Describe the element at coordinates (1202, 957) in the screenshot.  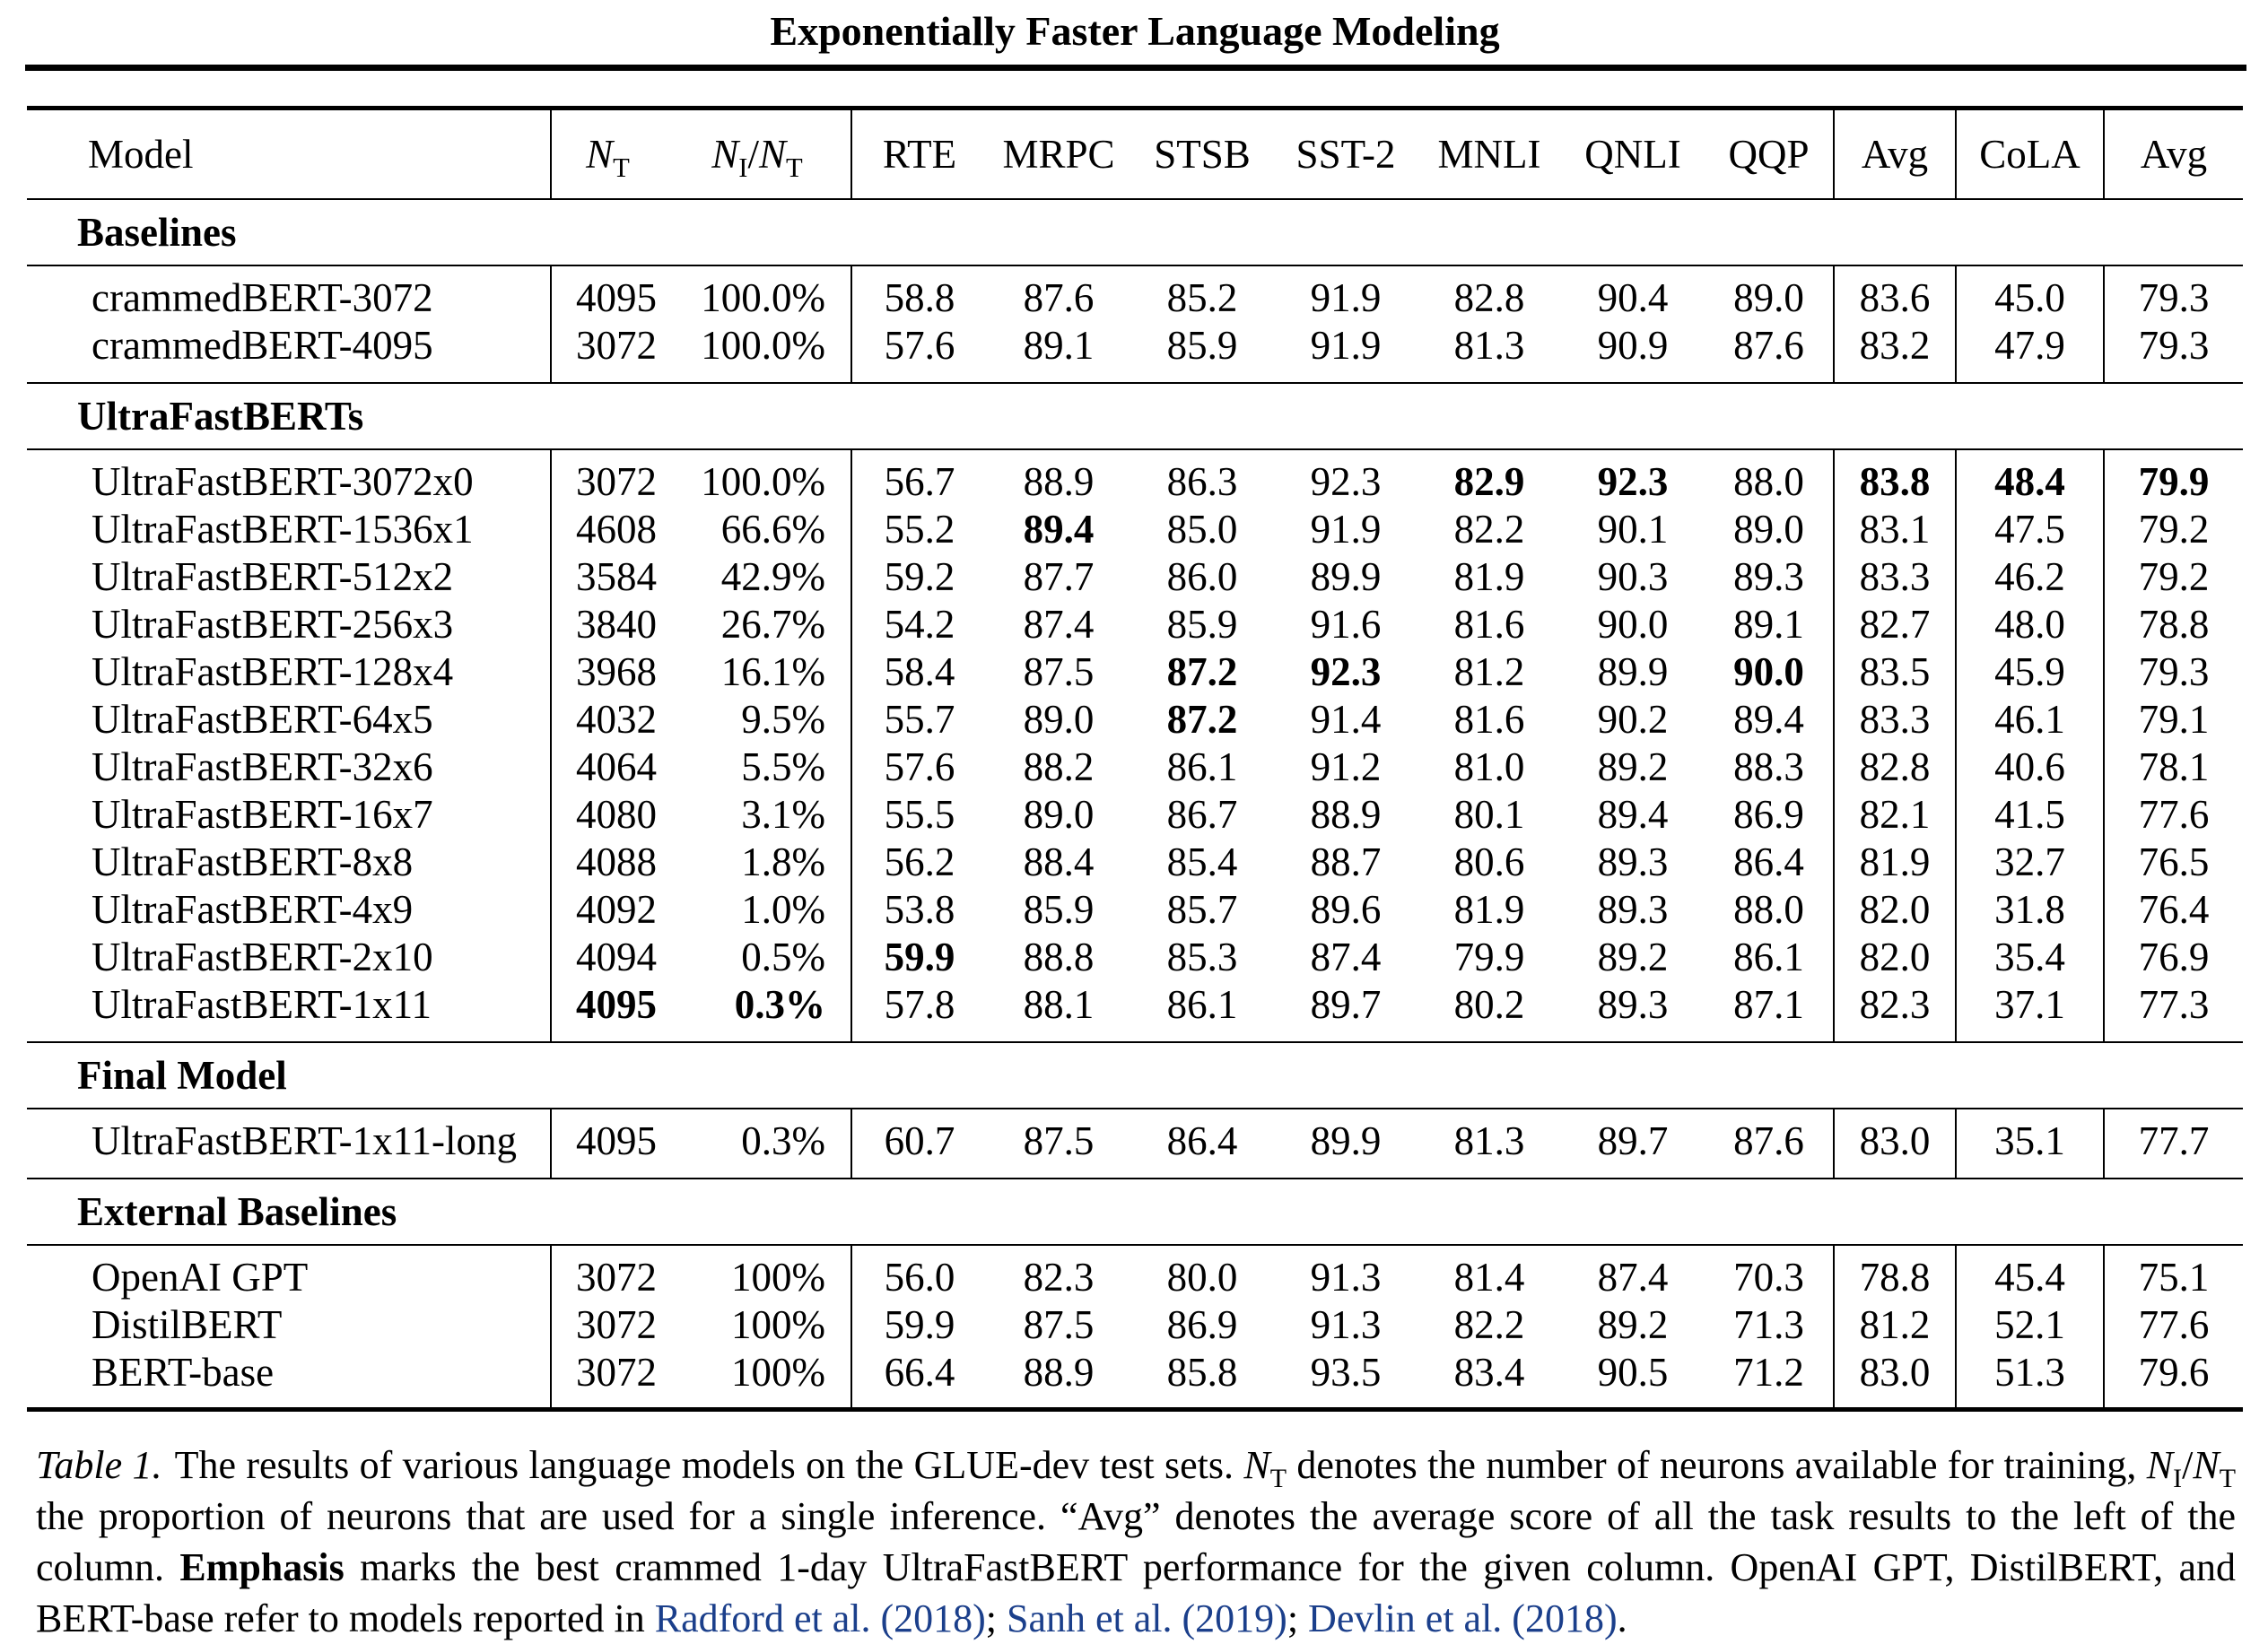
I see `score-cell: 85.3` at that location.